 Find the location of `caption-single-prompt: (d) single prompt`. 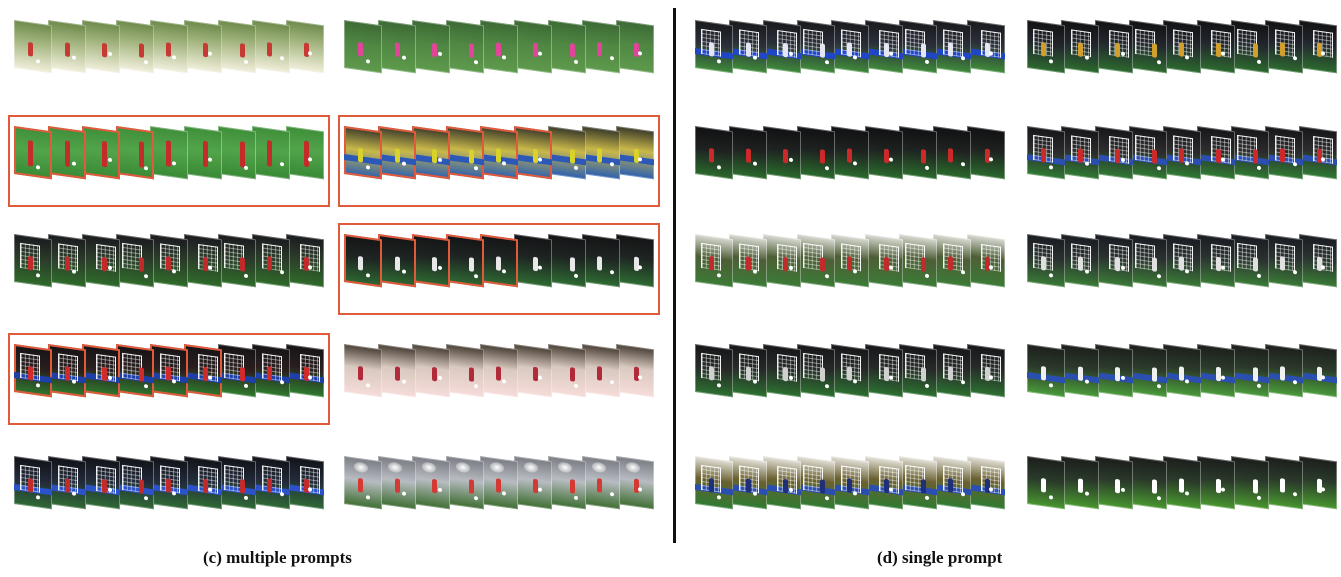

caption-single-prompt: (d) single prompt is located at coordinates (940, 557).